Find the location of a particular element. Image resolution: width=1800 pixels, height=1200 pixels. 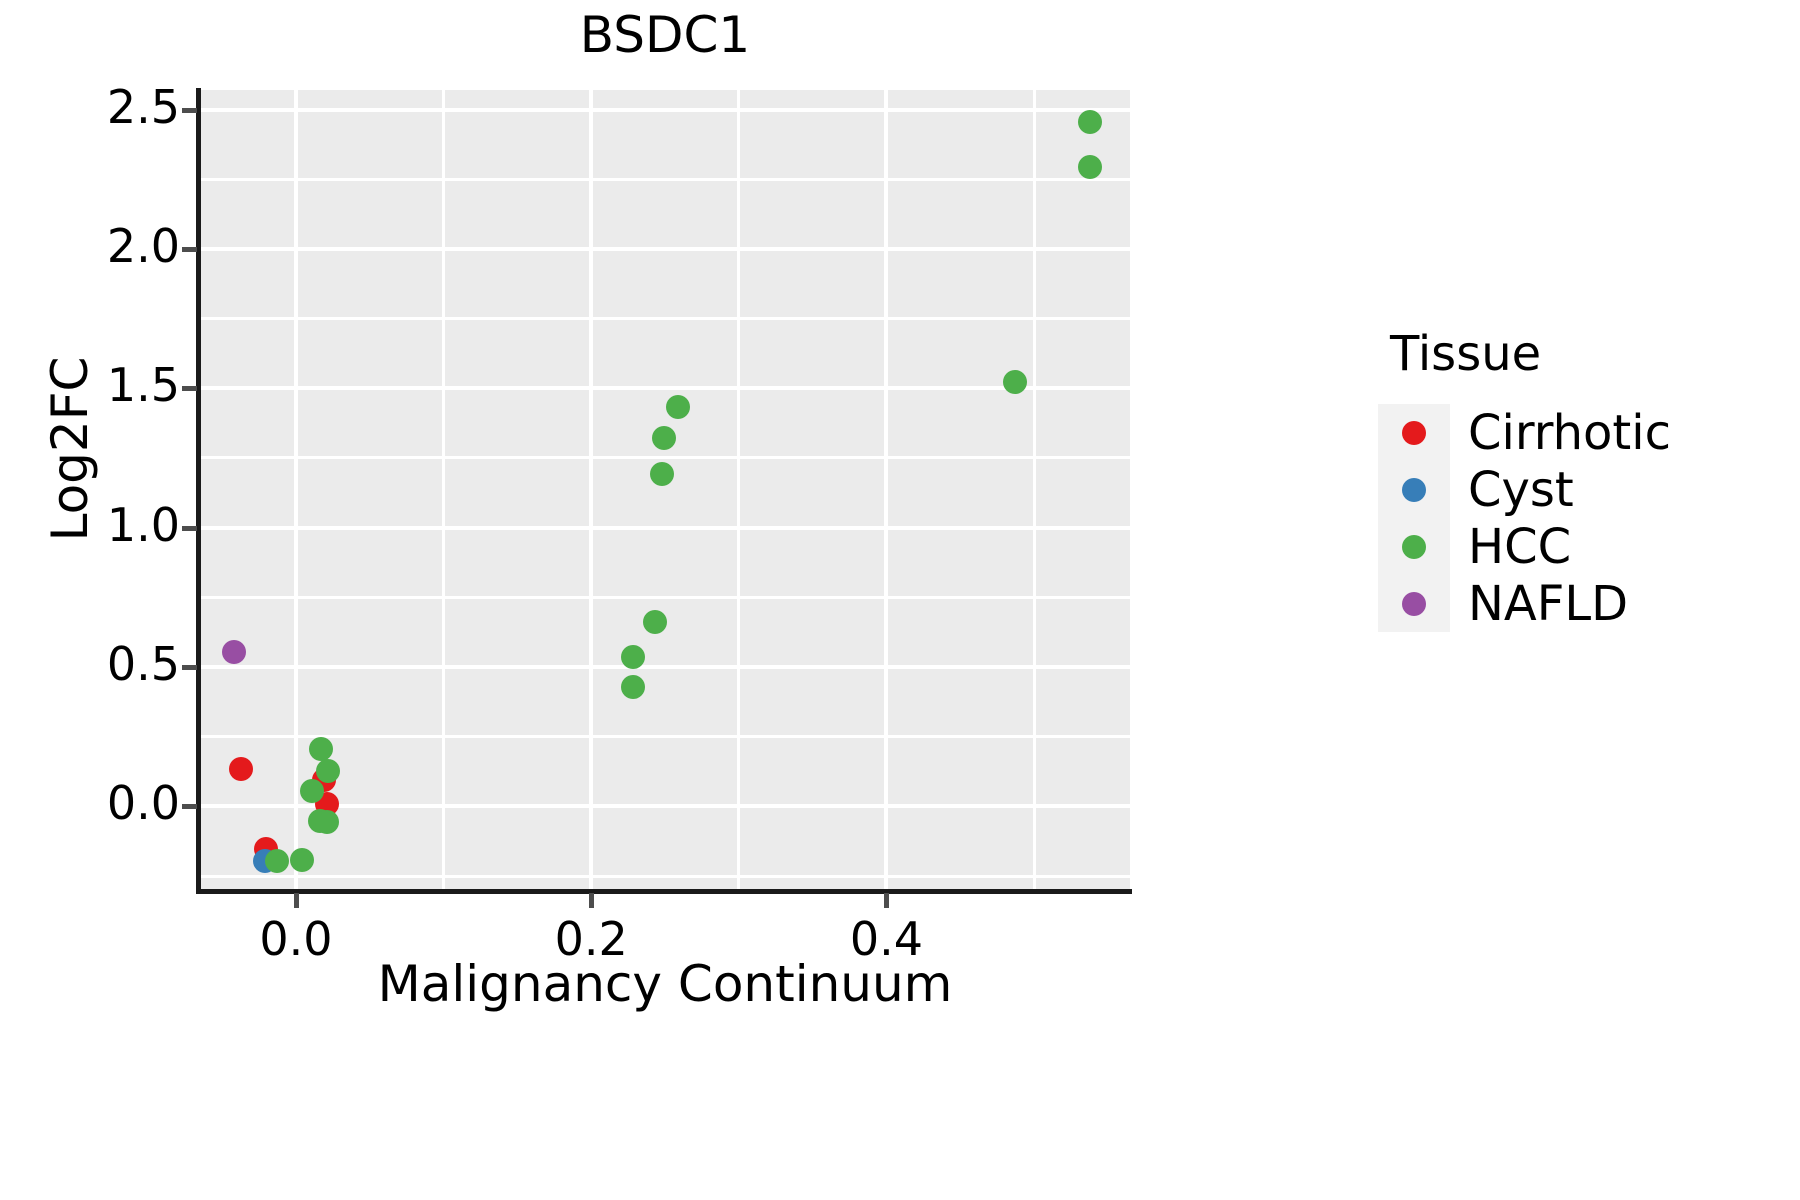

x-axis-tick-label: 0.2 is located at coordinates (591, 939).